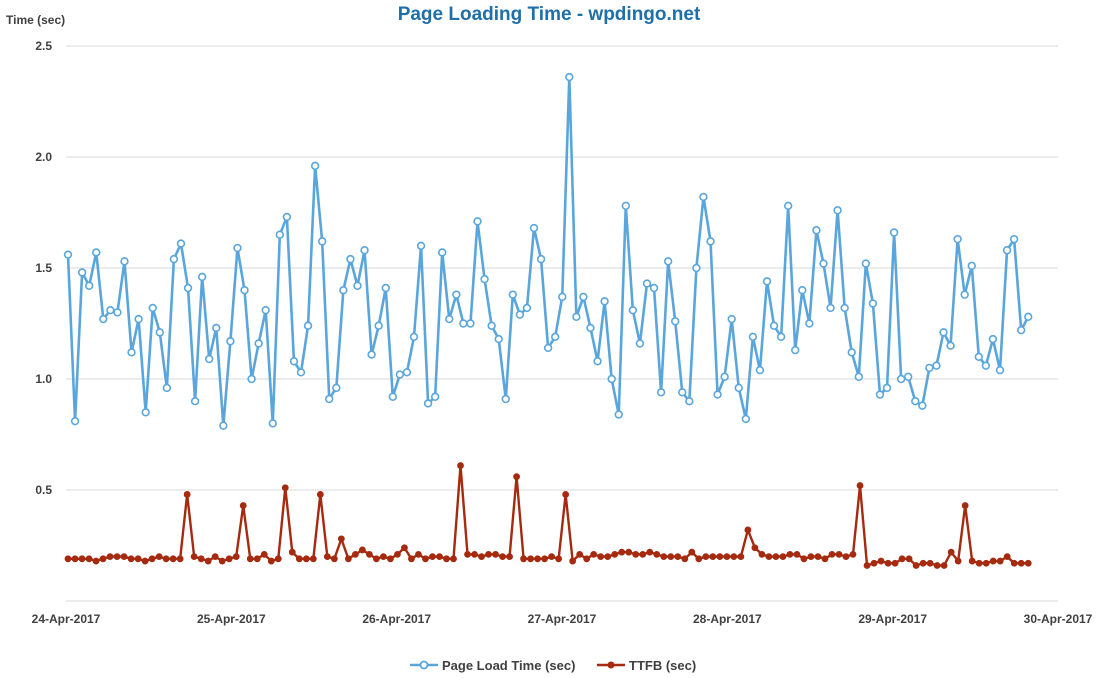  I want to click on legend: Page Load Time (sec) TTFB (sec), so click(553, 665).